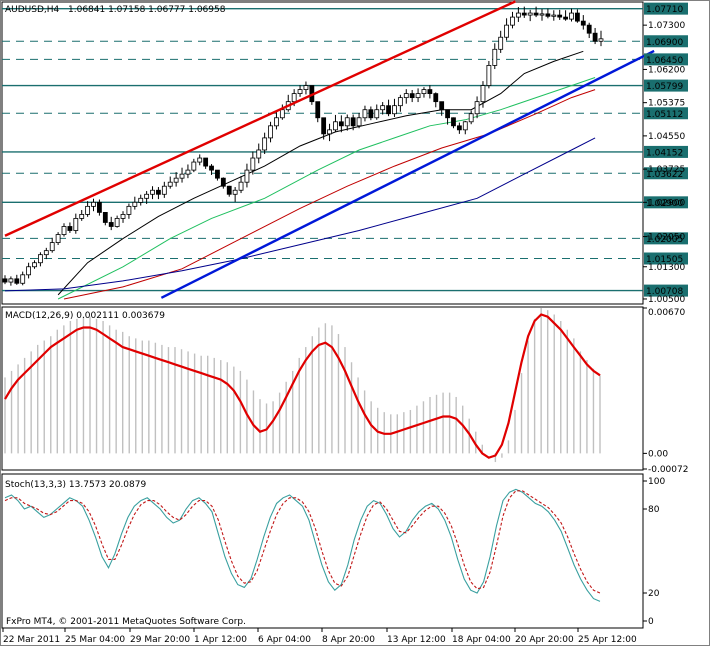 This screenshot has height=646, width=710. Describe the element at coordinates (666, 313) in the screenshot. I see `macd-tick-label-0: 0.00670` at that location.